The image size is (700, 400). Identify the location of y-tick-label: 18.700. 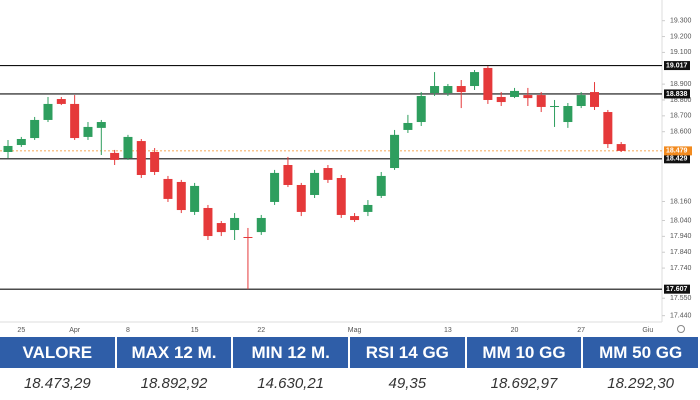
(681, 116).